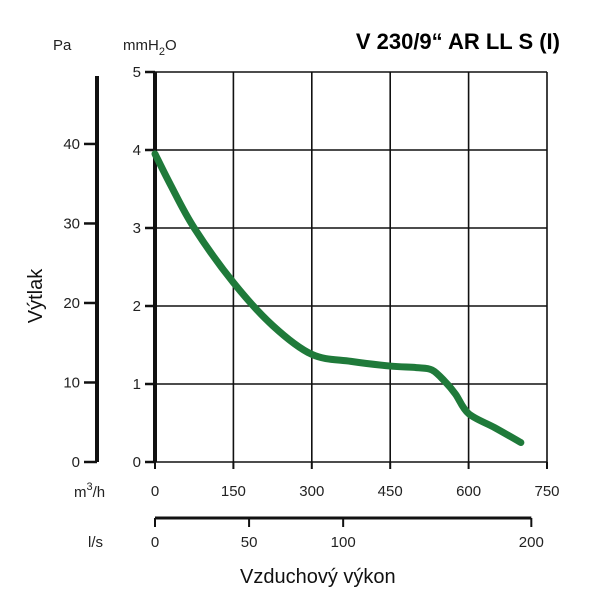  I want to click on mmh2o-tick-label: 3, so click(137, 228).